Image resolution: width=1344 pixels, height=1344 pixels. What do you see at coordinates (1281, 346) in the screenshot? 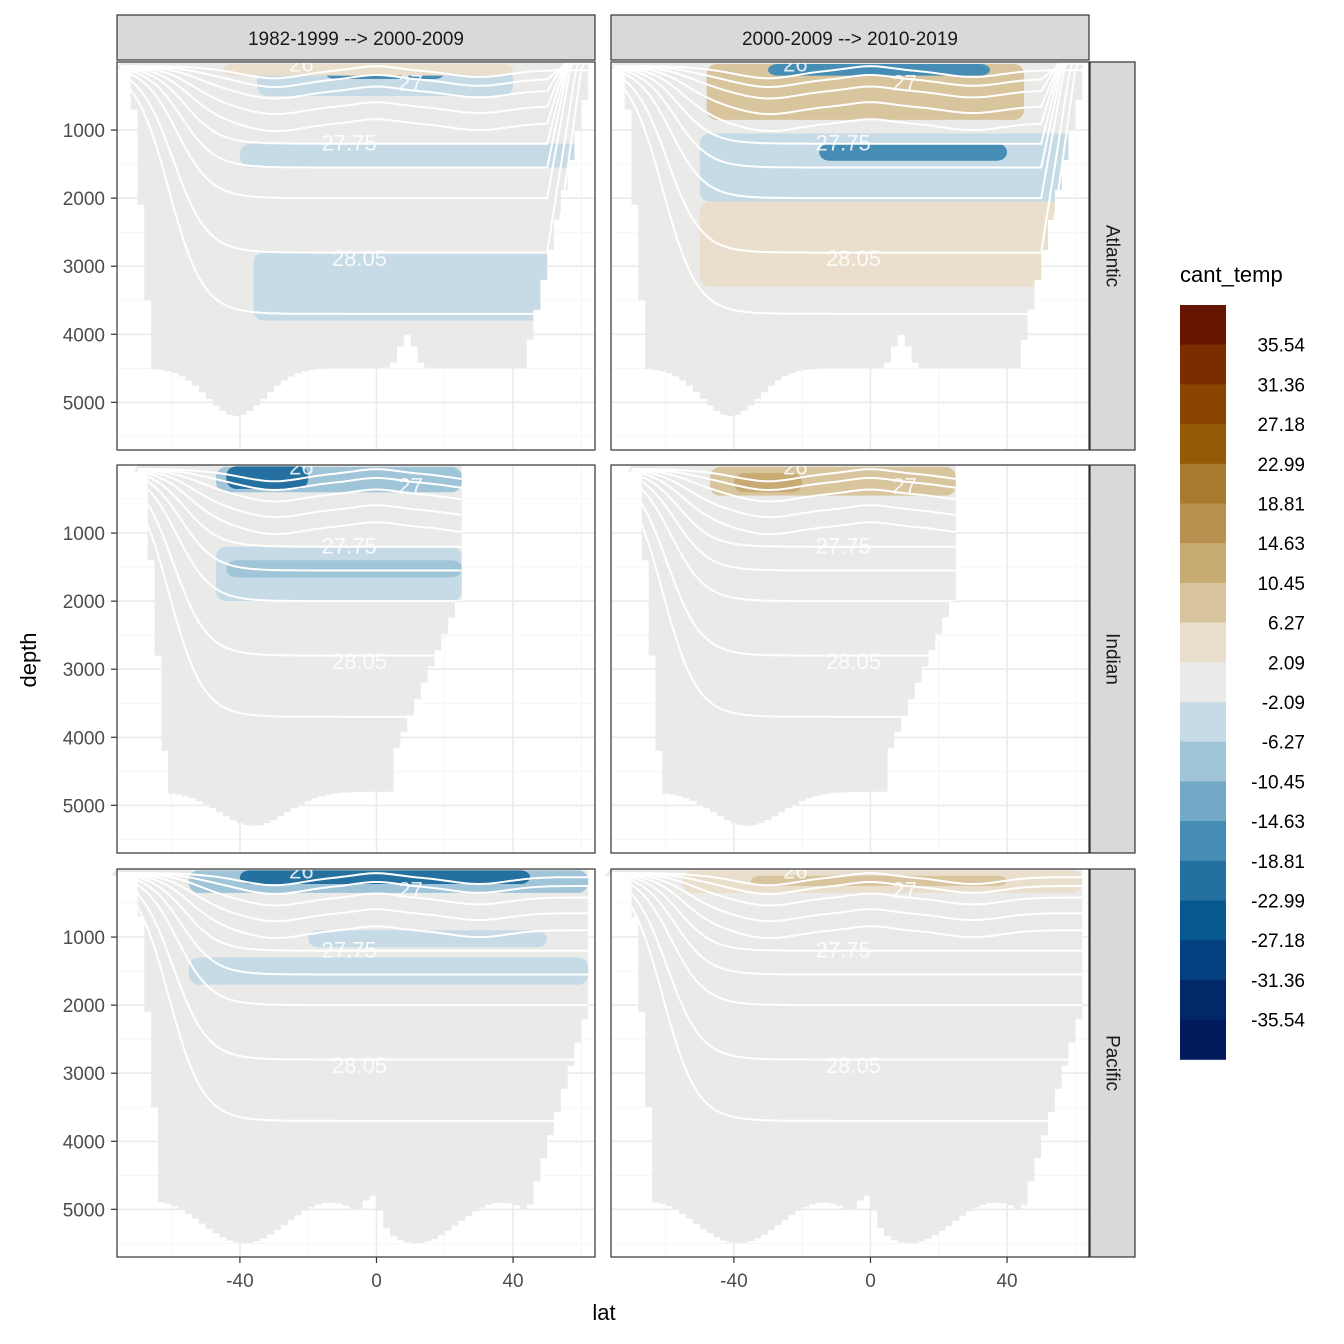
I see `legend-label: 35.54` at bounding box center [1281, 346].